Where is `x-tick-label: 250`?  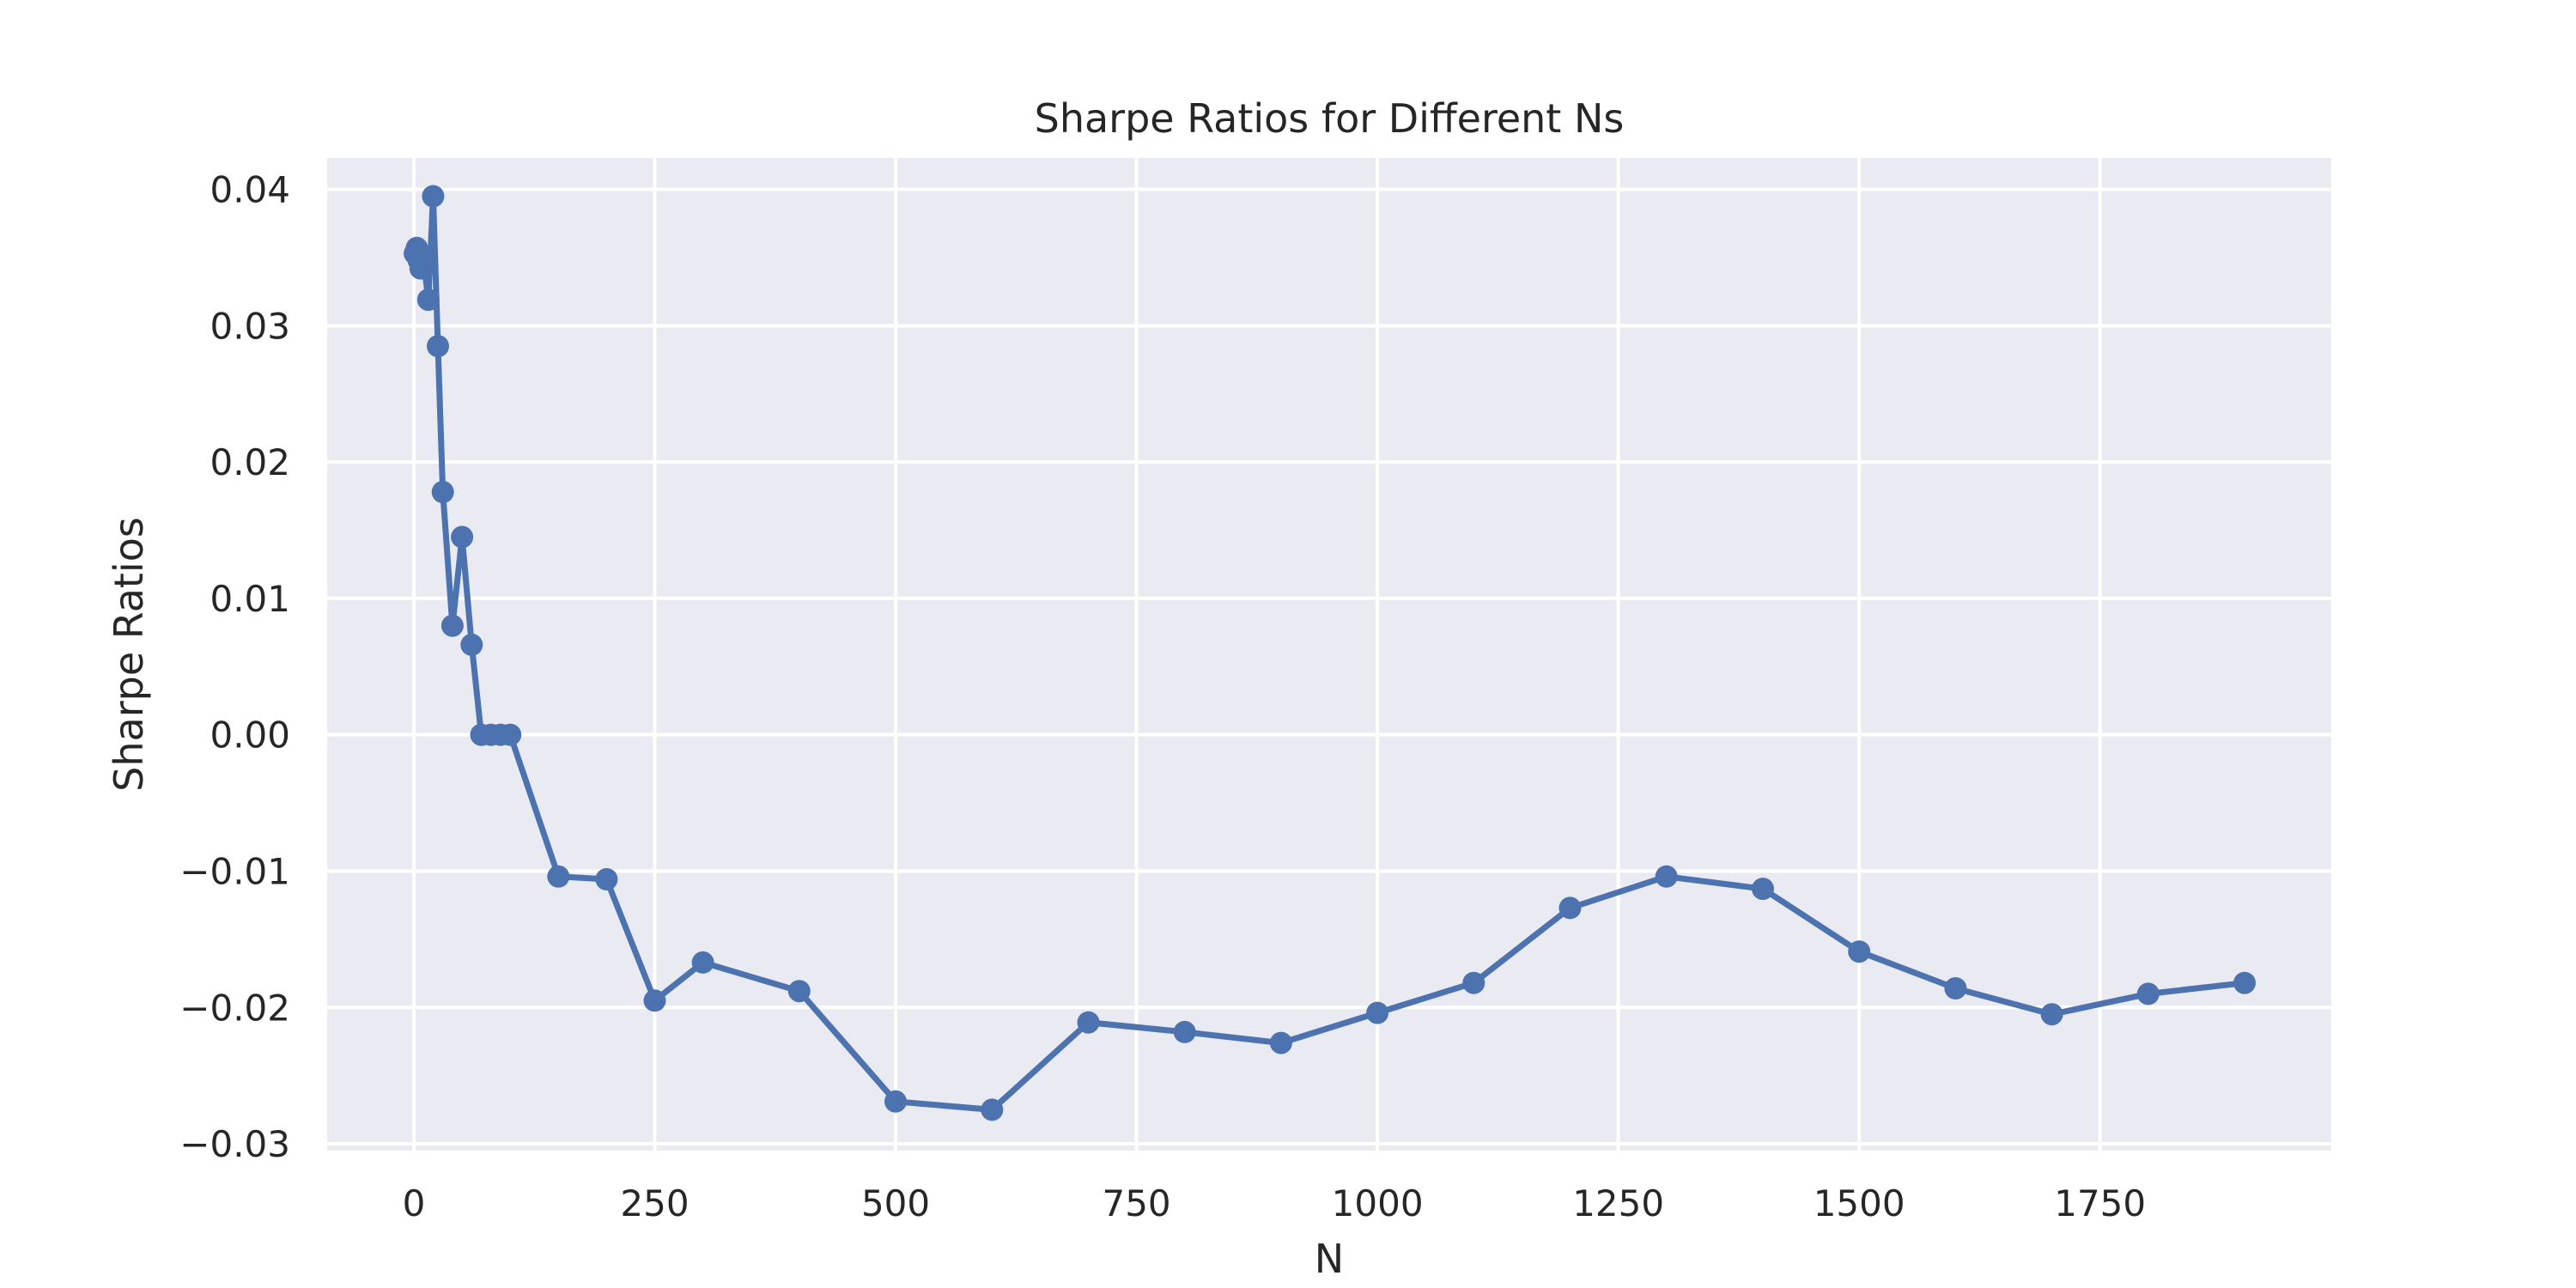 x-tick-label: 250 is located at coordinates (654, 1203).